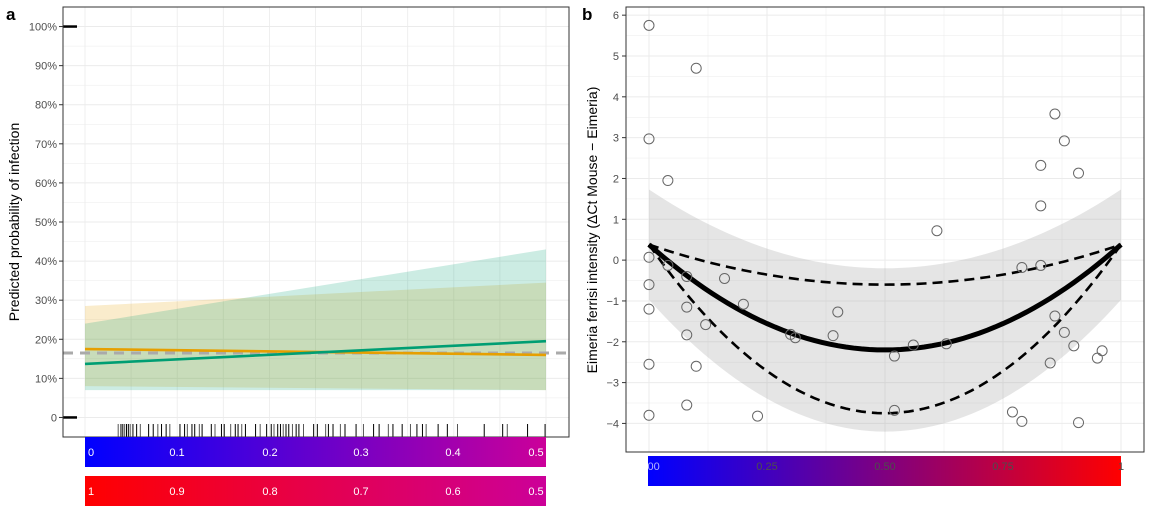 Image resolution: width=1153 pixels, height=506 pixels. What do you see at coordinates (766, 467) in the screenshot?
I see `x-tick-label: 0.25` at bounding box center [766, 467].